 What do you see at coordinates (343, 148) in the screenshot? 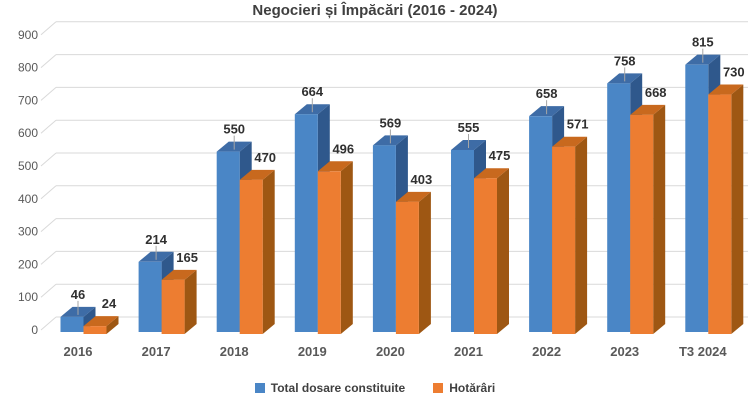
I see `data-label: 496` at bounding box center [343, 148].